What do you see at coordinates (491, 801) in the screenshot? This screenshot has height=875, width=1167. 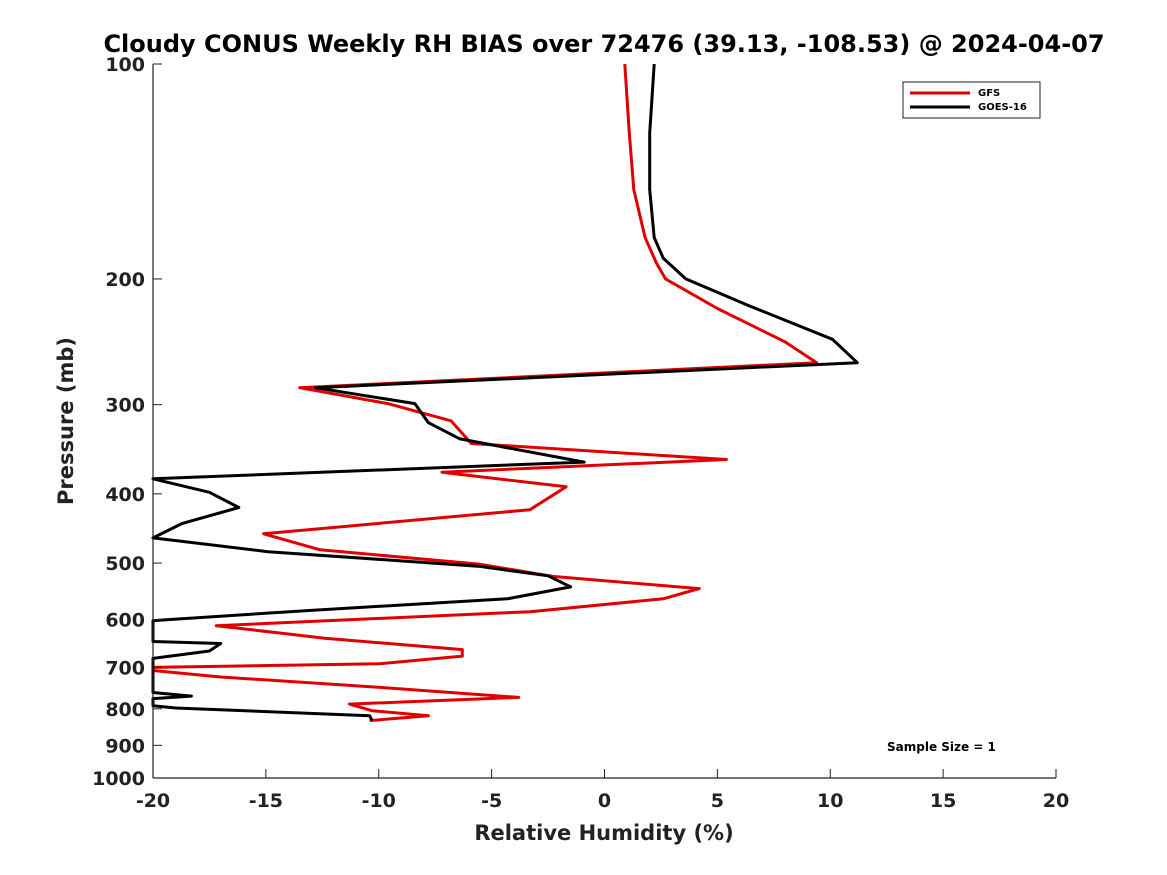 I see `x-tick-label: -5` at bounding box center [491, 801].